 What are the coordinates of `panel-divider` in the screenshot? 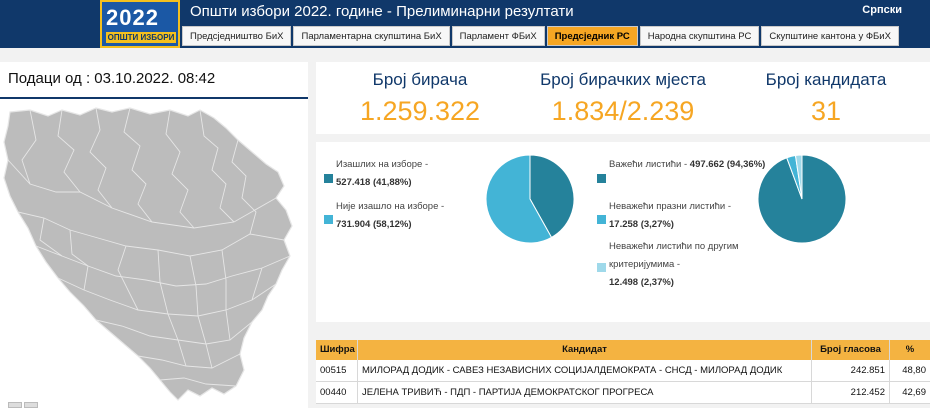 It's located at (154, 98).